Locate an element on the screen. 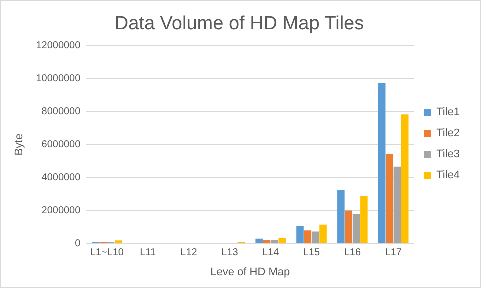  y-tick-label: 12000000 is located at coordinates (59, 46).